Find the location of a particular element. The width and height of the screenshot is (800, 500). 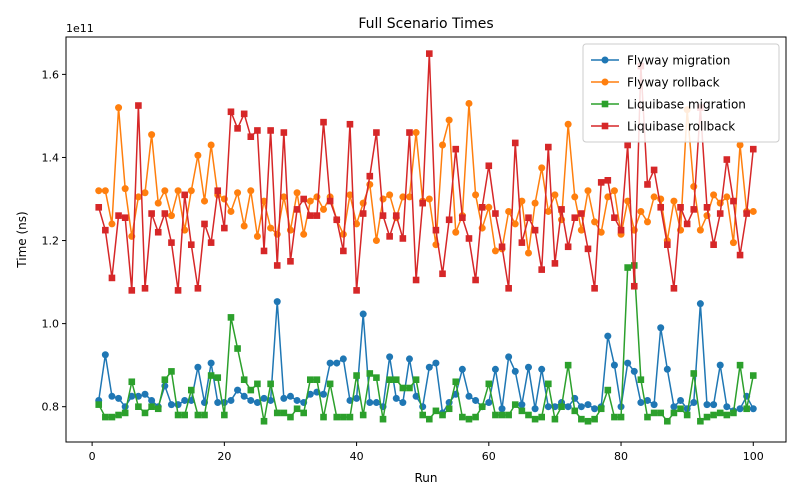

y-offset-label: 1e11 is located at coordinates (80, 28).